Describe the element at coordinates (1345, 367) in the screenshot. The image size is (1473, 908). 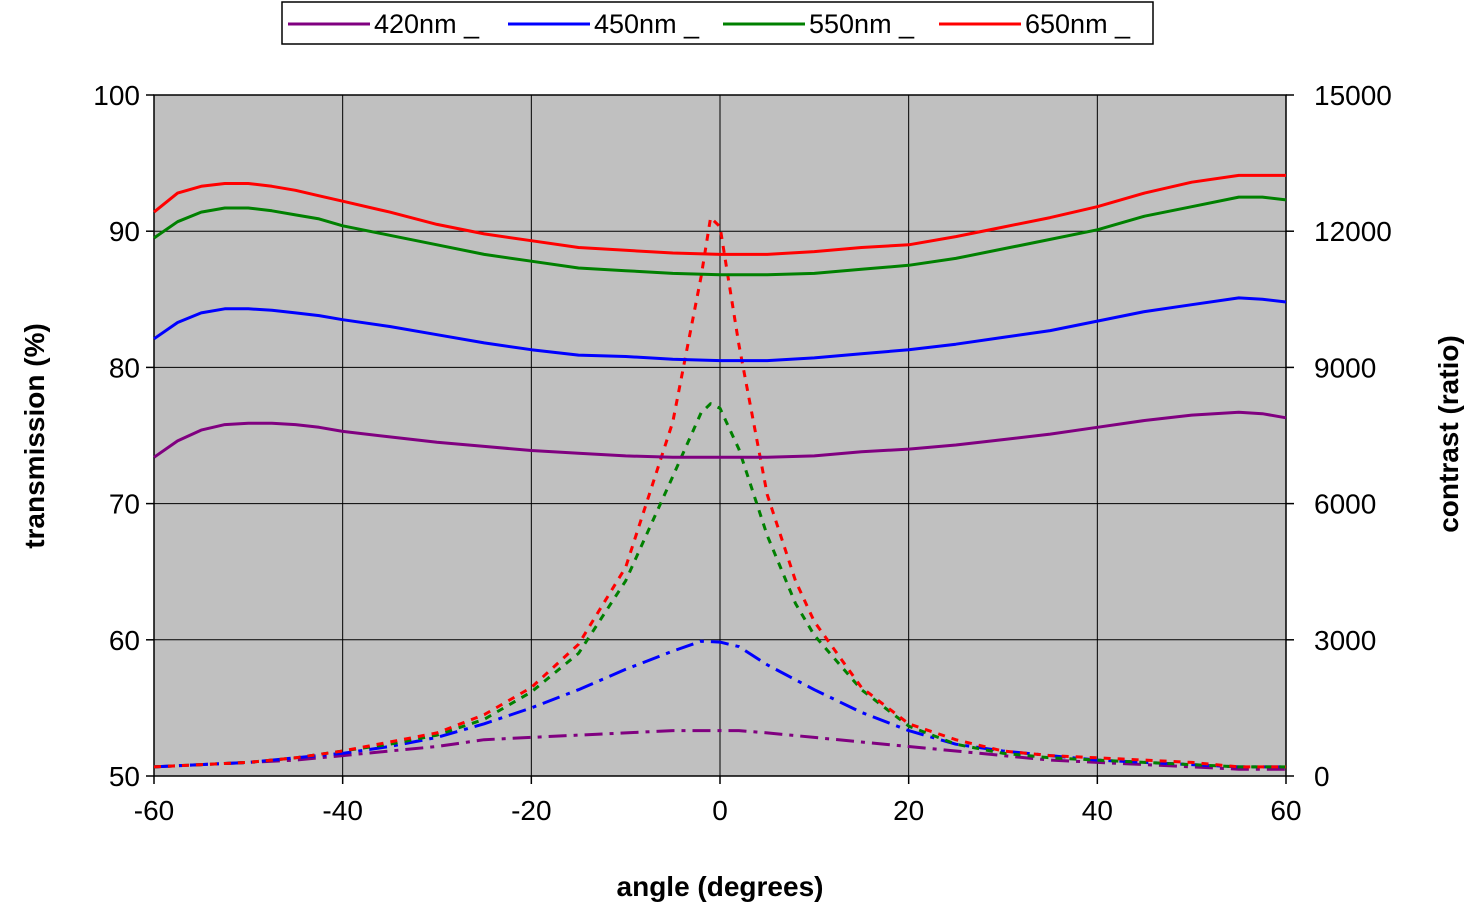
I see `y-right-tick-label: 9000` at that location.